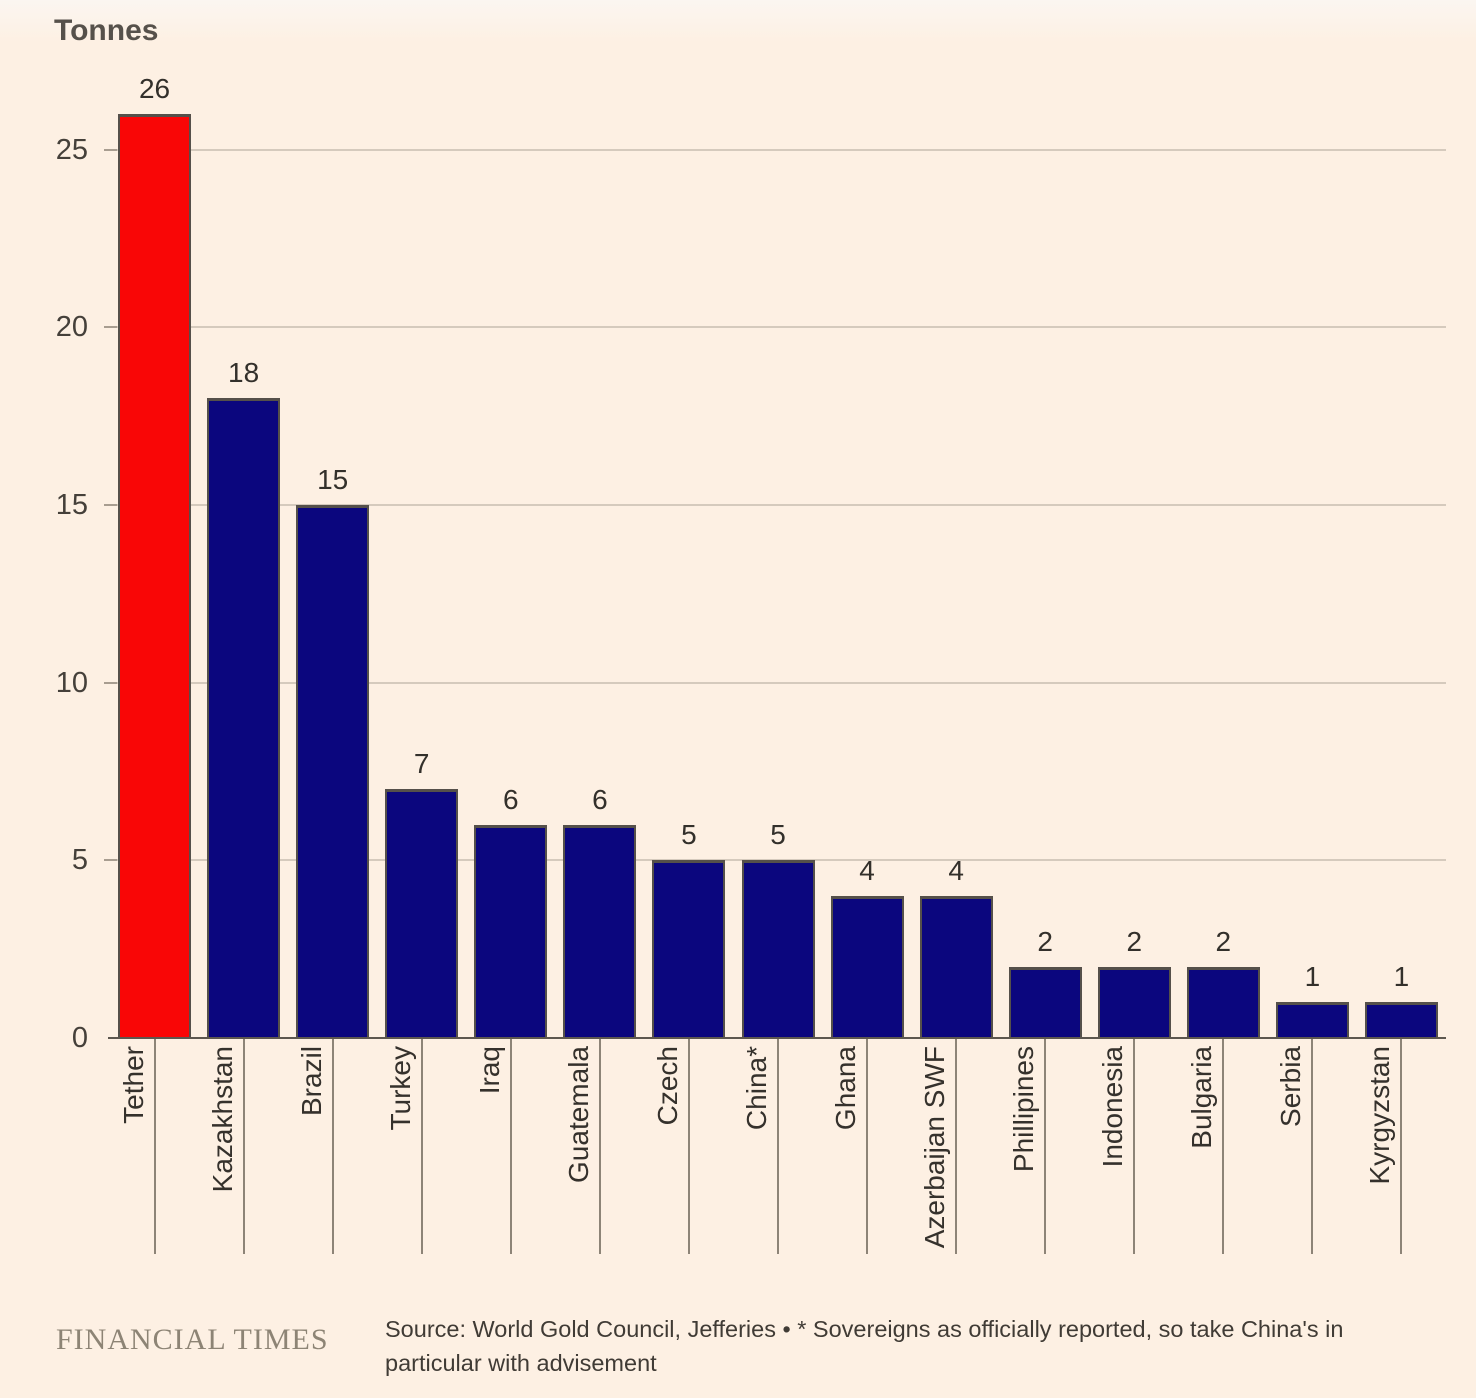  What do you see at coordinates (867, 967) in the screenshot?
I see `bar-ghana` at bounding box center [867, 967].